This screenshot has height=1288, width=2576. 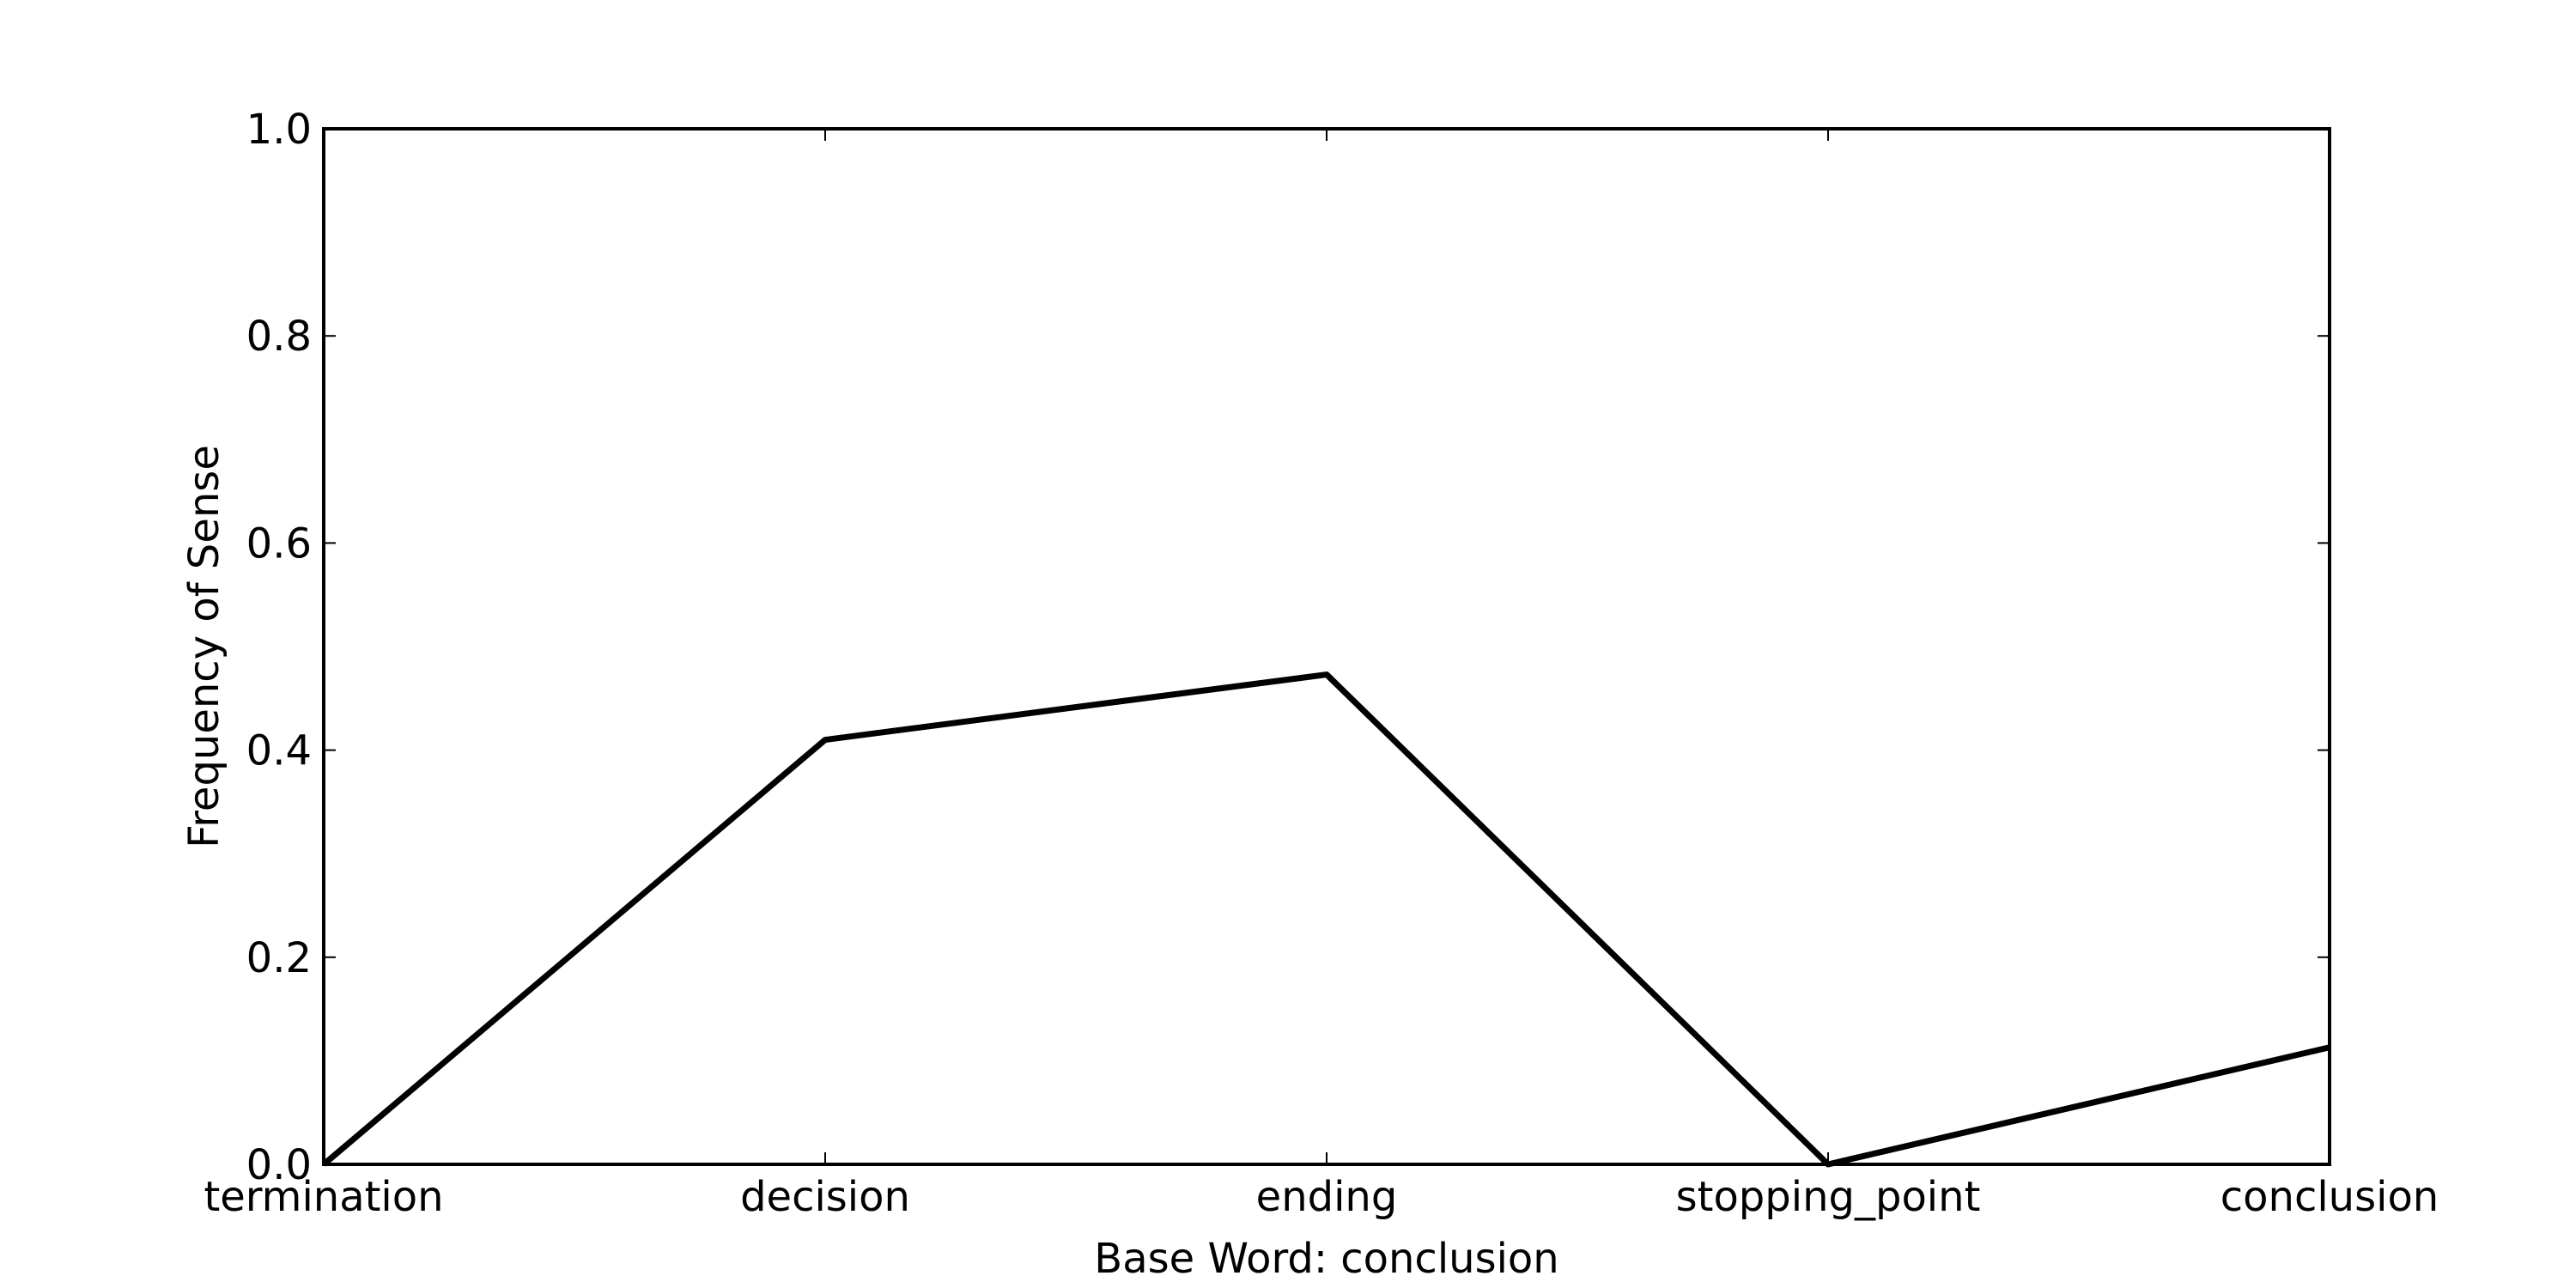 What do you see at coordinates (825, 1197) in the screenshot?
I see `x-tick-label: decision` at bounding box center [825, 1197].